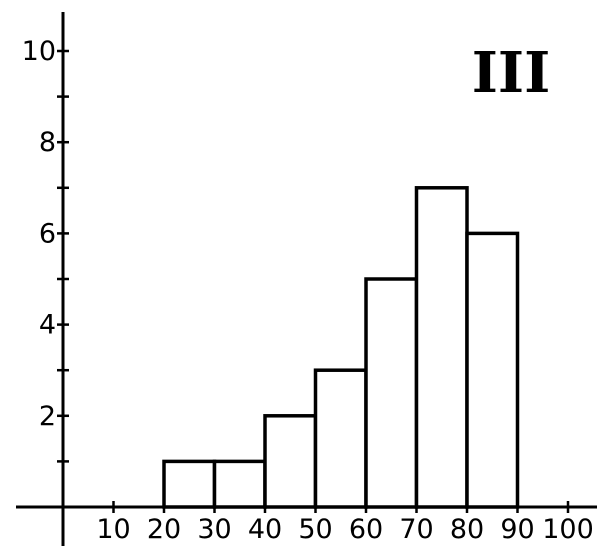 This screenshot has height=548, width=613. I want to click on x-tick-label: 90, so click(517, 529).